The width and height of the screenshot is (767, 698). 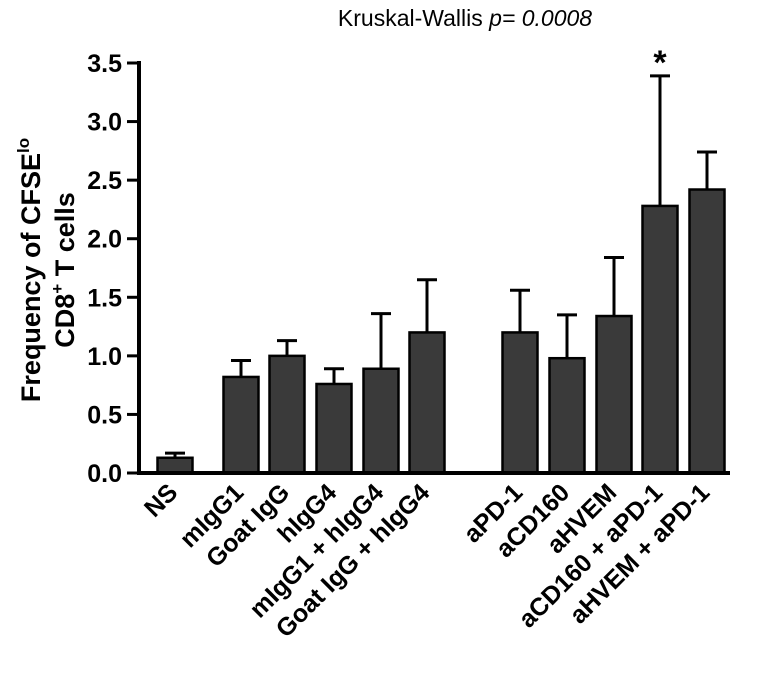 I want to click on chart-title: Kruskal-Wallis p= 0.0008, so click(x=465, y=18).